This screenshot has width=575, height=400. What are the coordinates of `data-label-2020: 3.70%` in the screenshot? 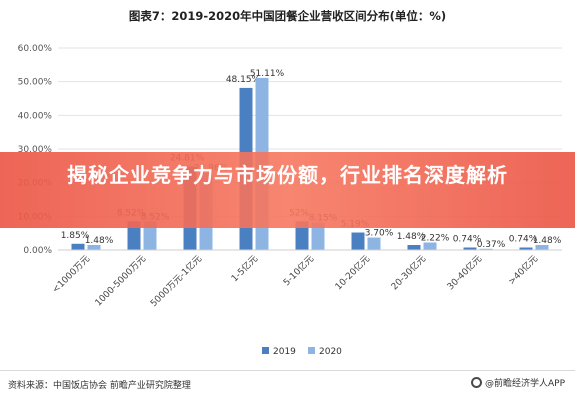 It's located at (379, 234).